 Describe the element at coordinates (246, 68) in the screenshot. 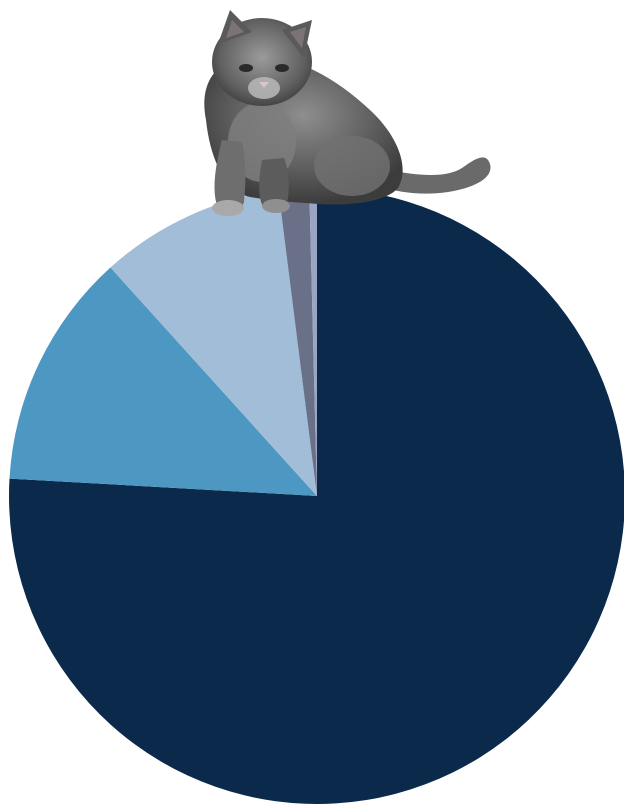

I see `cat-eye-left` at that location.